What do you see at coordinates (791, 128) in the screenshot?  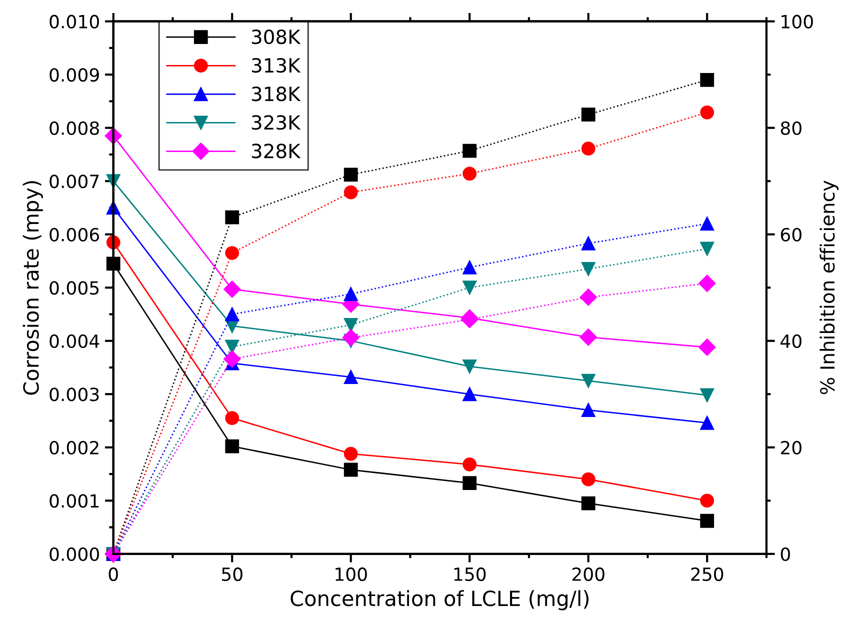 I see `y2-tick-label: 80` at bounding box center [791, 128].